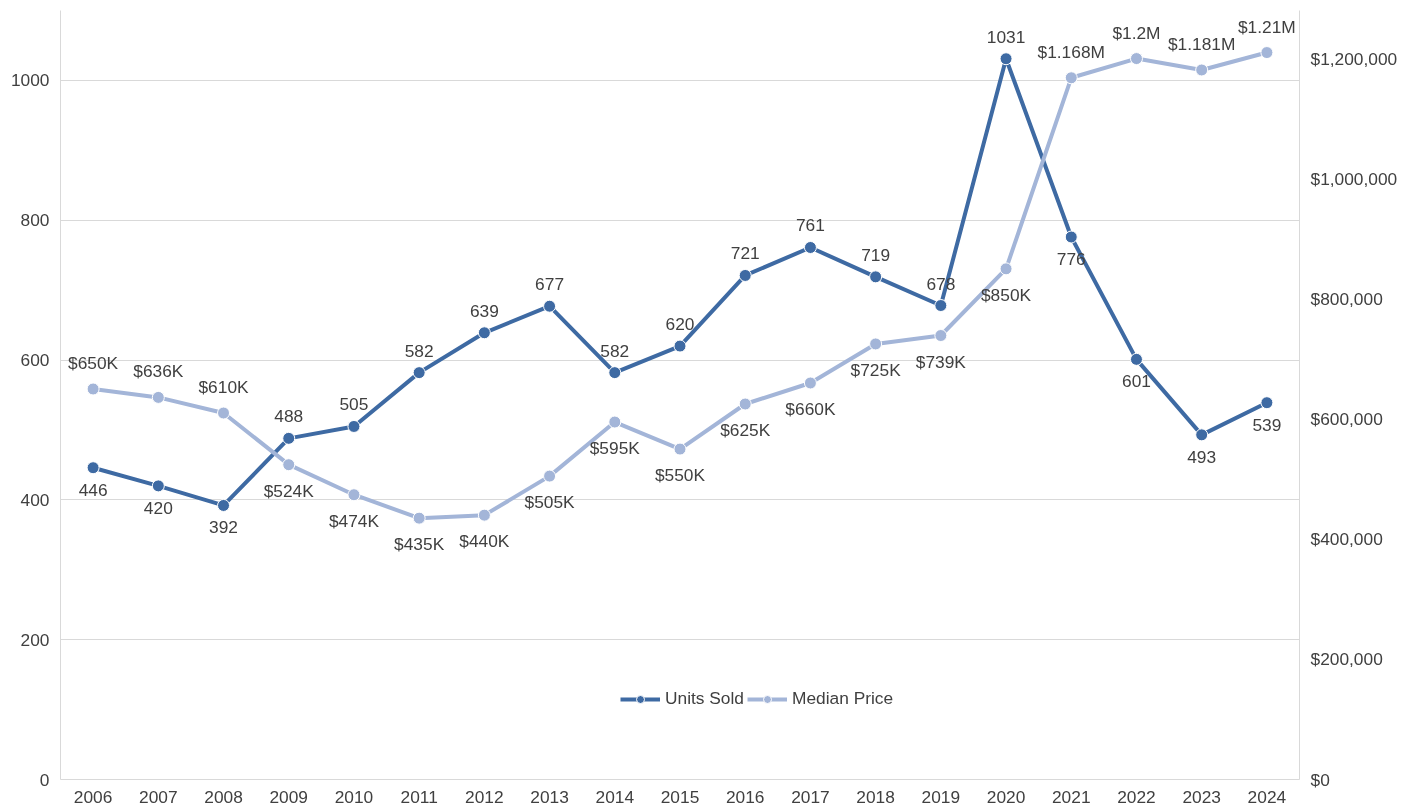 Image resolution: width=1407 pixels, height=808 pixels. Describe the element at coordinates (1136, 32) in the screenshot. I see `data-label: $1.2M` at that location.